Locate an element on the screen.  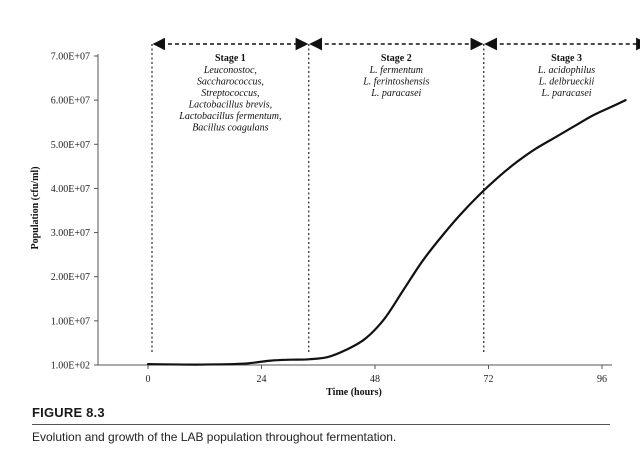
stage-1-organism: Leuconostoc, is located at coordinates (230, 70).